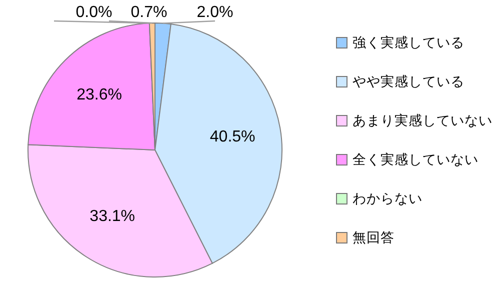 The width and height of the screenshot is (500, 300). I want to click on legend-label: 全く実感していない, so click(415, 159).